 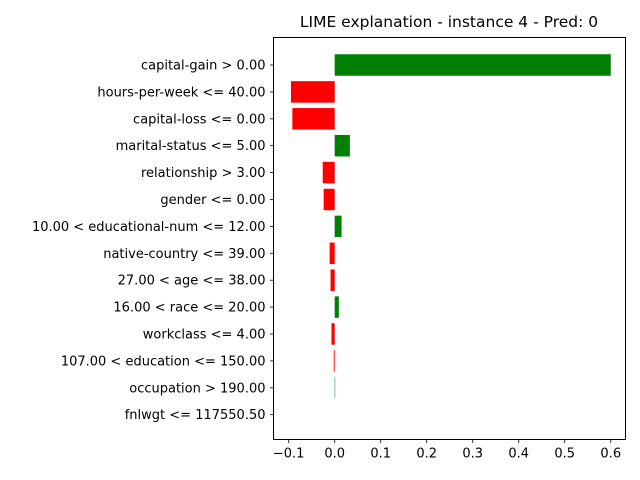 What do you see at coordinates (191, 146) in the screenshot?
I see `y-tick-label: marital-status <= 5.00` at bounding box center [191, 146].